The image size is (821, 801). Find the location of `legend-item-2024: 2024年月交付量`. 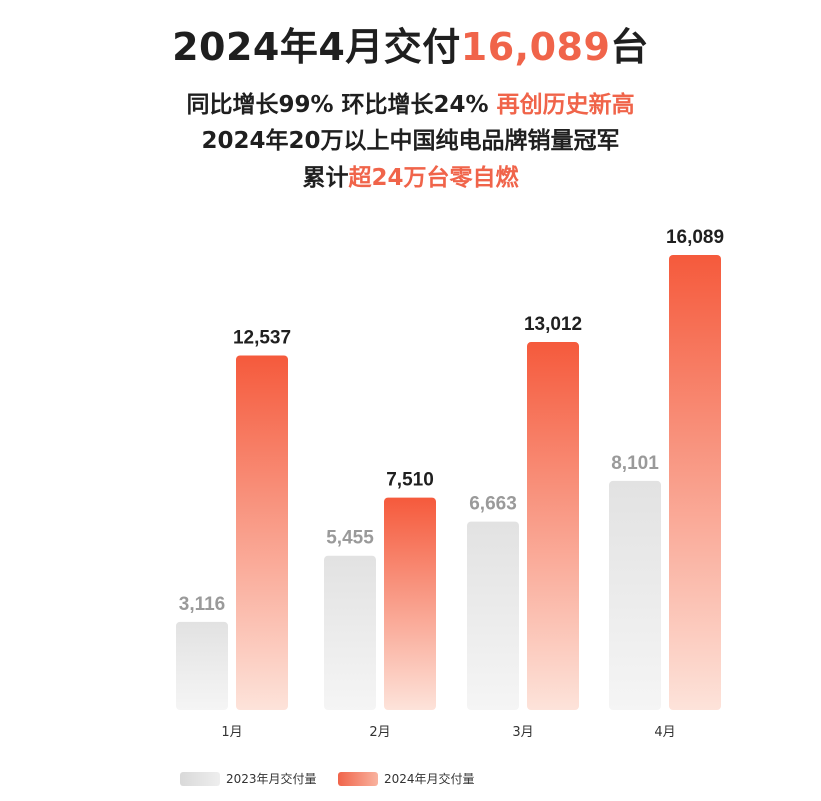

legend-item-2024: 2024年月交付量 is located at coordinates (406, 778).